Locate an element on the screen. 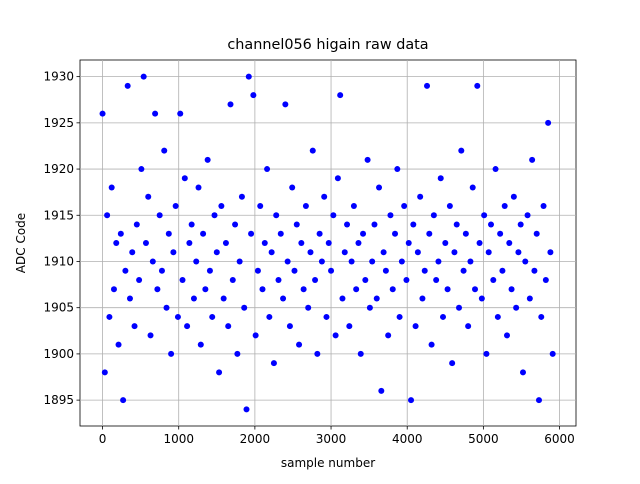  x-tick-label: 5000 is located at coordinates (483, 439).